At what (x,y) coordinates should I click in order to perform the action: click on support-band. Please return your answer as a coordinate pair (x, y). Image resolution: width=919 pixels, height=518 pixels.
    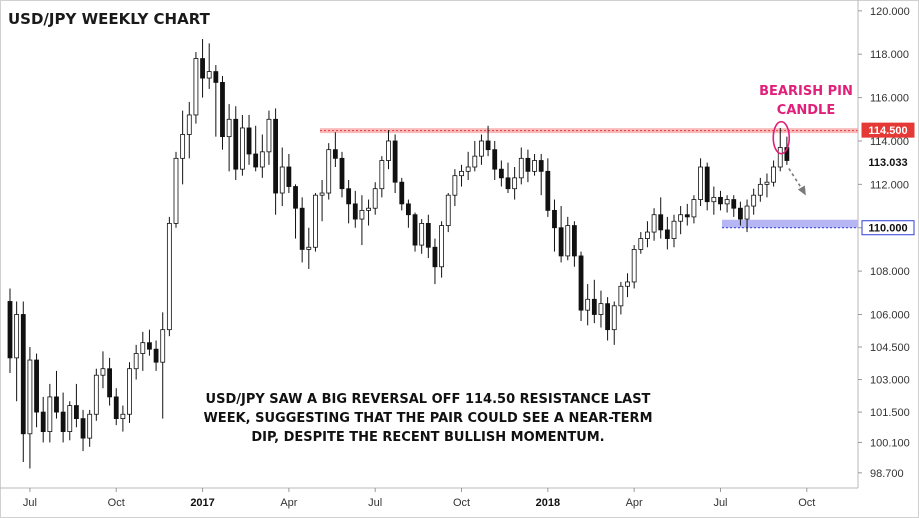
    Looking at the image, I should click on (790, 223).